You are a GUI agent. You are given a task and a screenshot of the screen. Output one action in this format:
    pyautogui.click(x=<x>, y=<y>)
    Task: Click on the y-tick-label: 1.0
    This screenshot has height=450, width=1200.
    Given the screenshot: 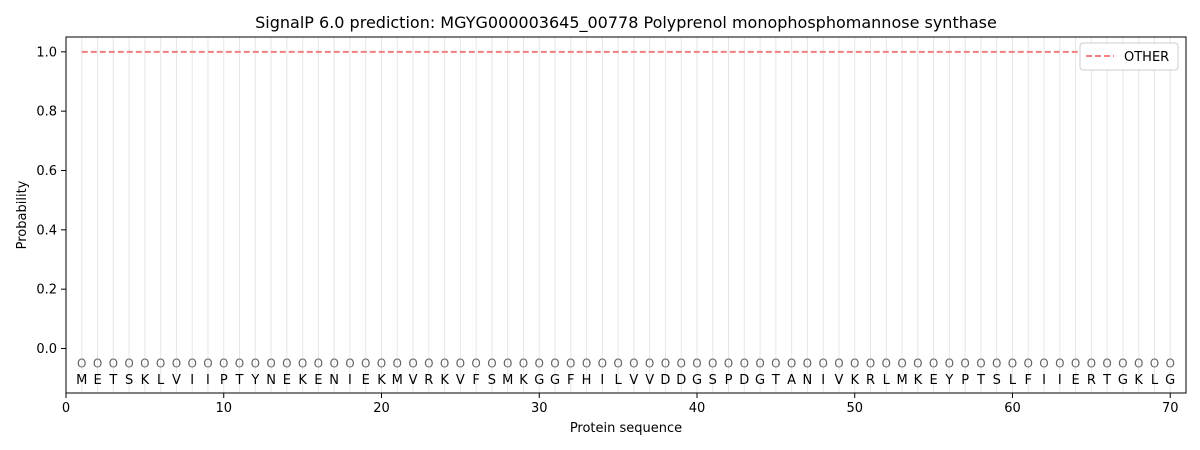 What is the action you would take?
    pyautogui.click(x=46, y=52)
    